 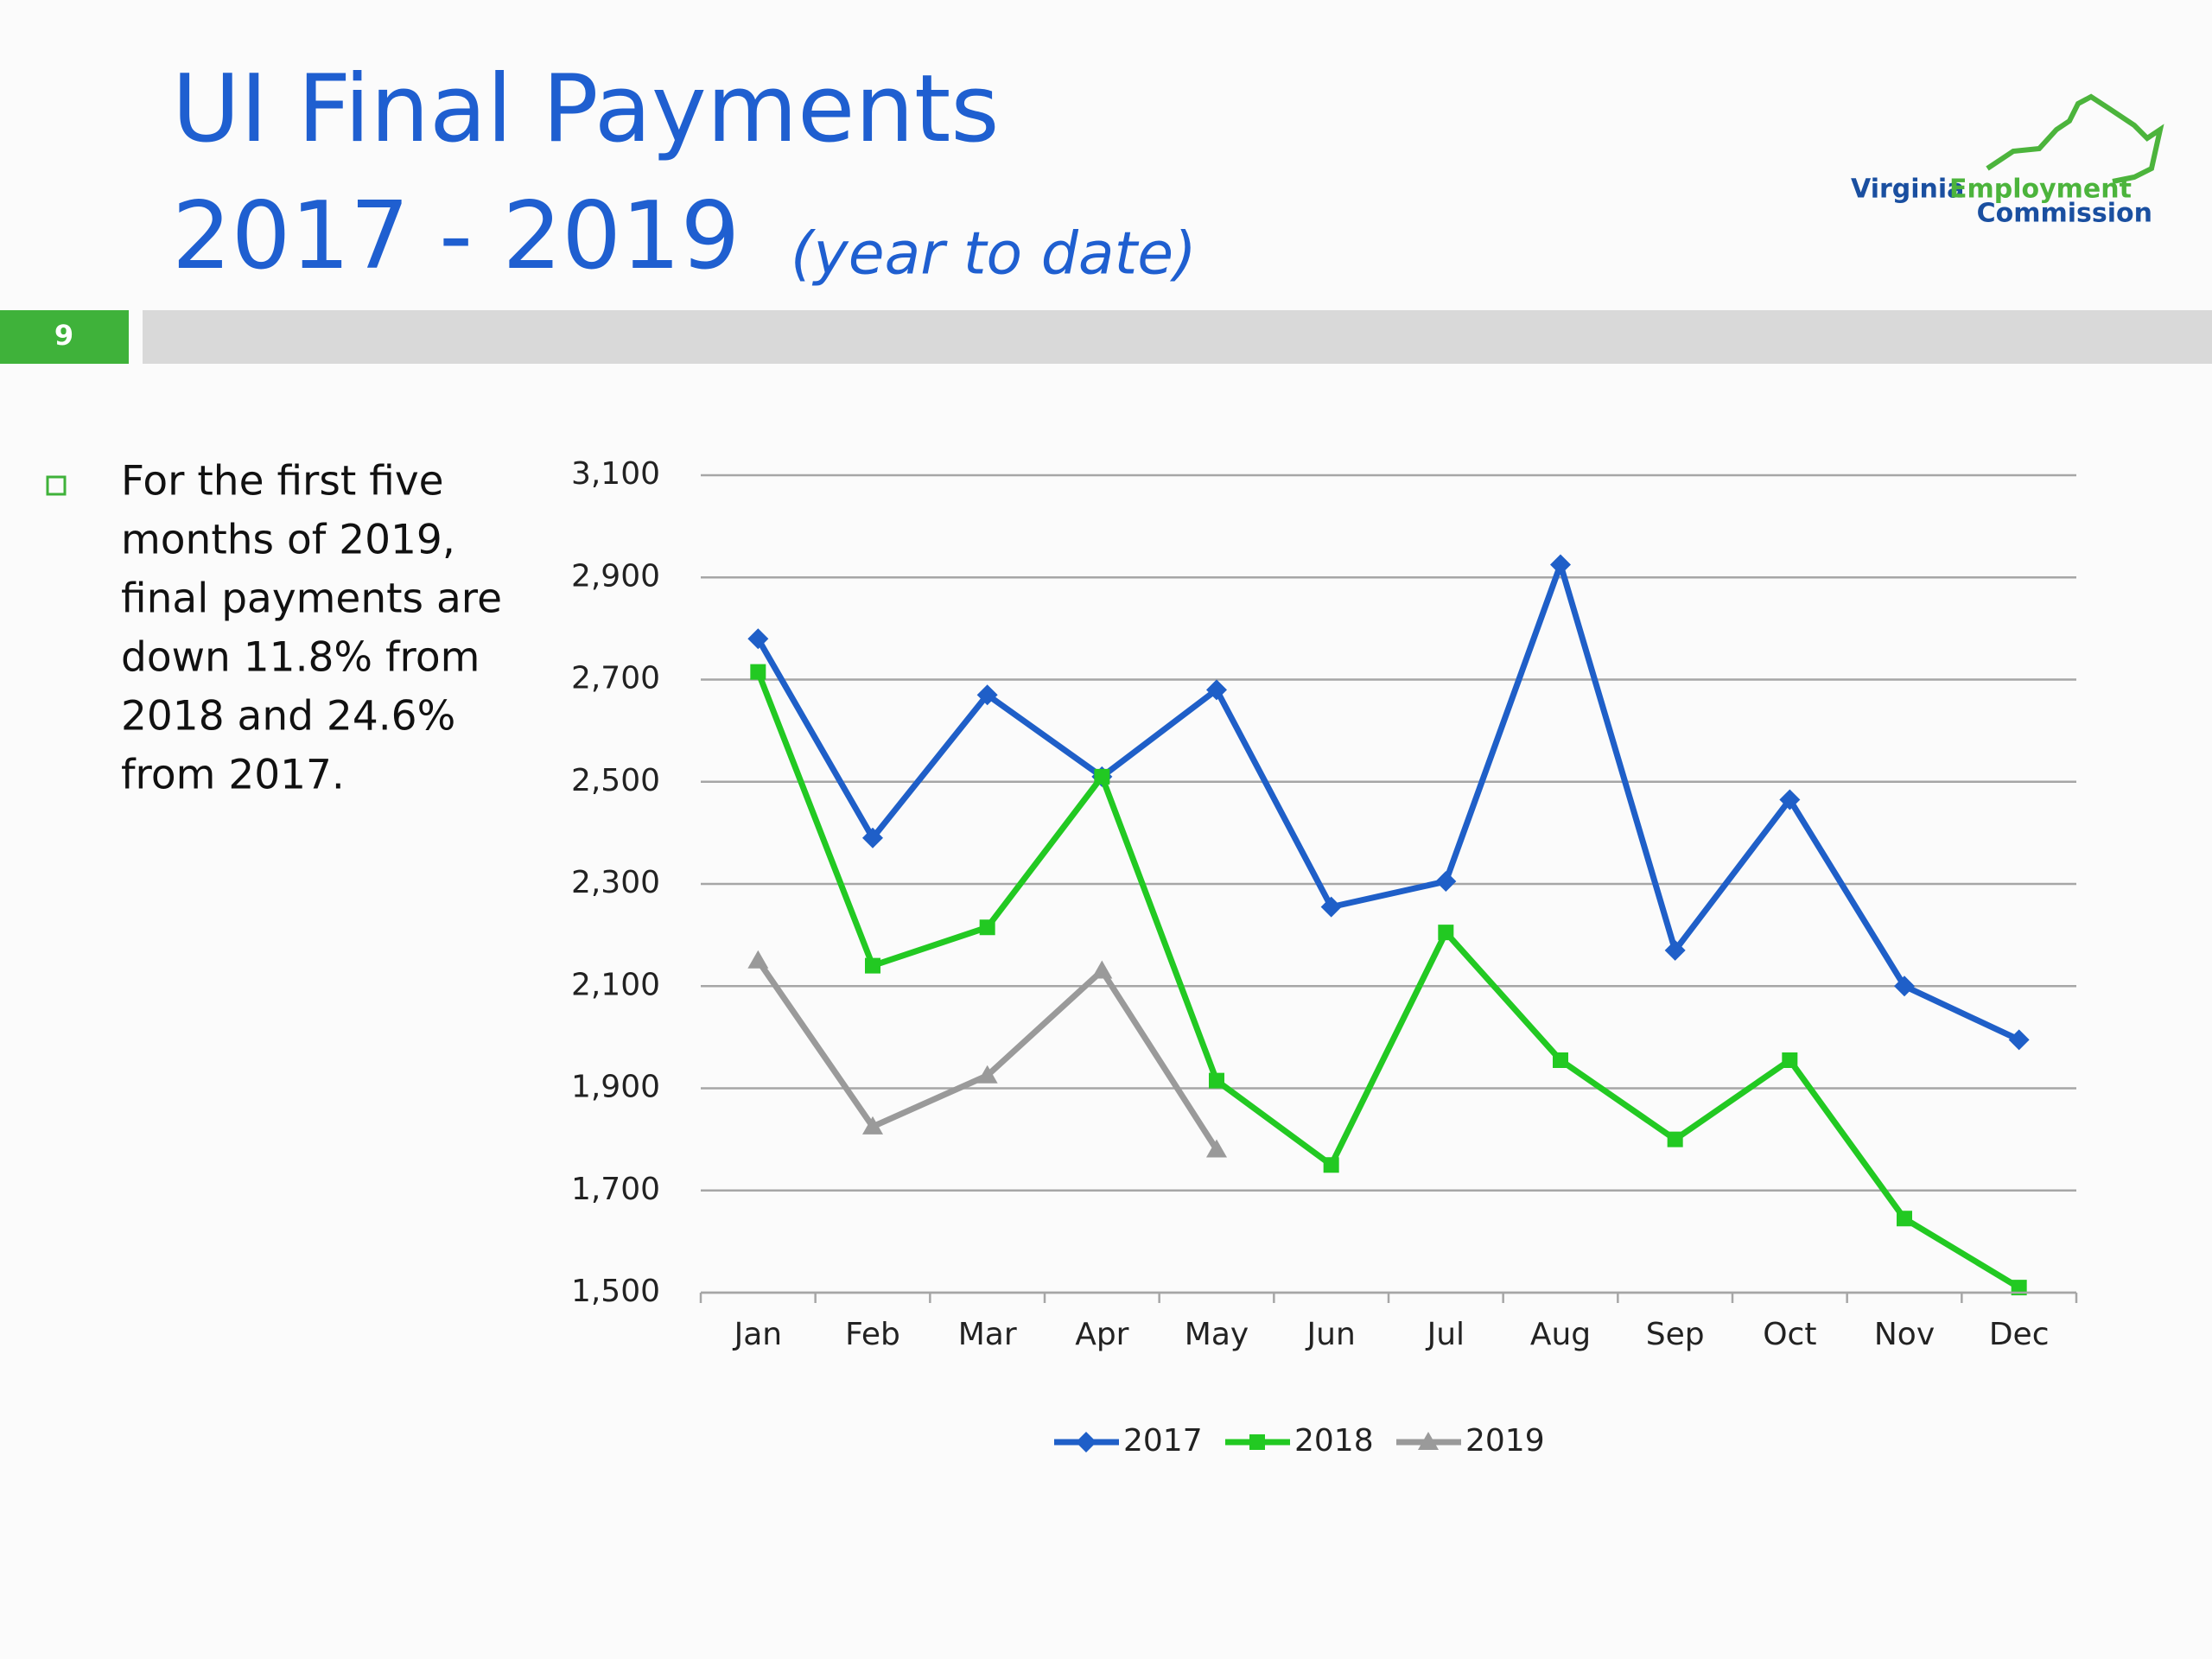 I want to click on logo-outline, so click(x=2075, y=138).